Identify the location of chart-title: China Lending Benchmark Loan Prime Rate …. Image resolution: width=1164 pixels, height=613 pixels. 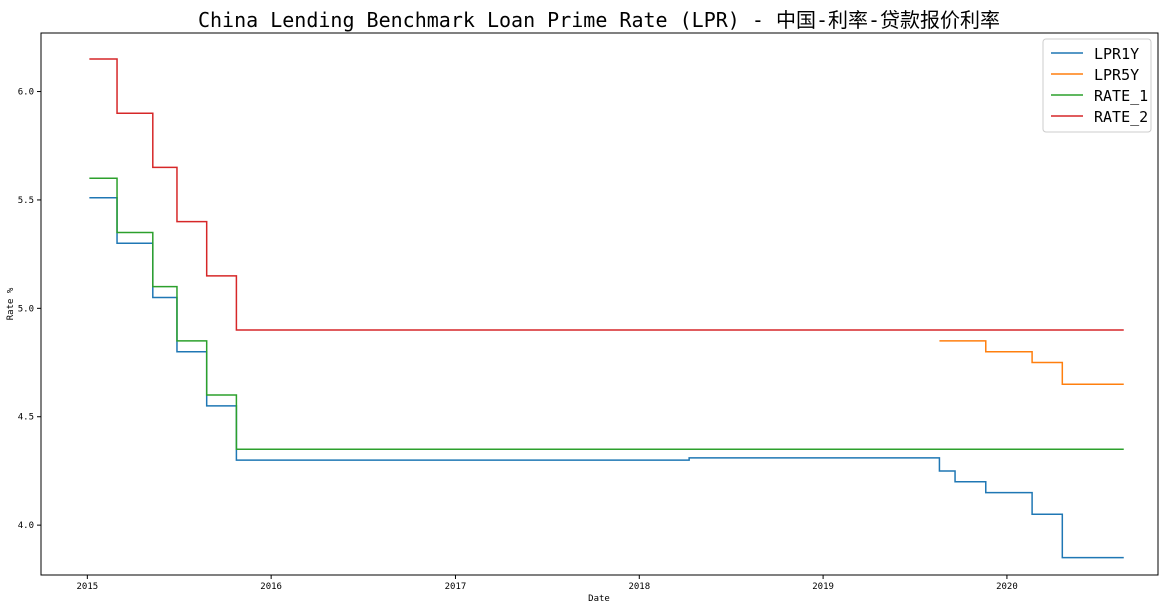
(599, 20).